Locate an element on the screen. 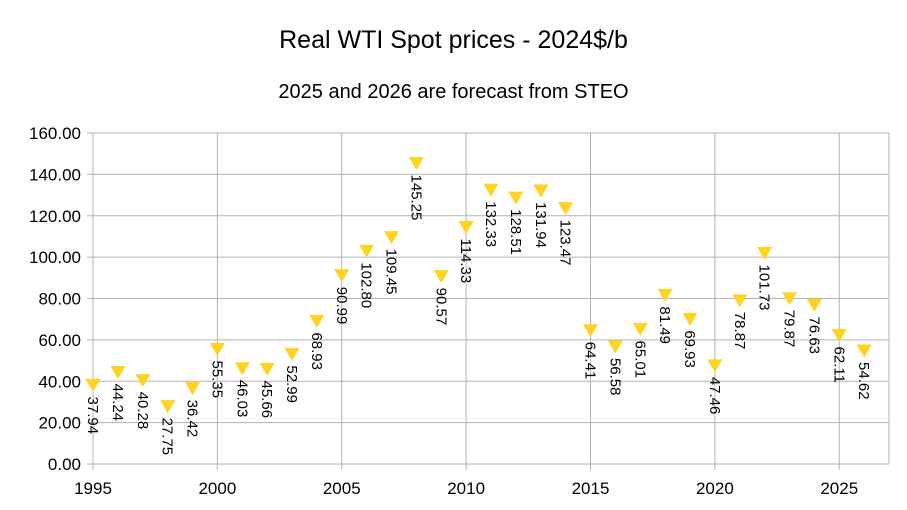 Image resolution: width=907 pixels, height=510 pixels. x-tick-label: 2000 is located at coordinates (217, 488).